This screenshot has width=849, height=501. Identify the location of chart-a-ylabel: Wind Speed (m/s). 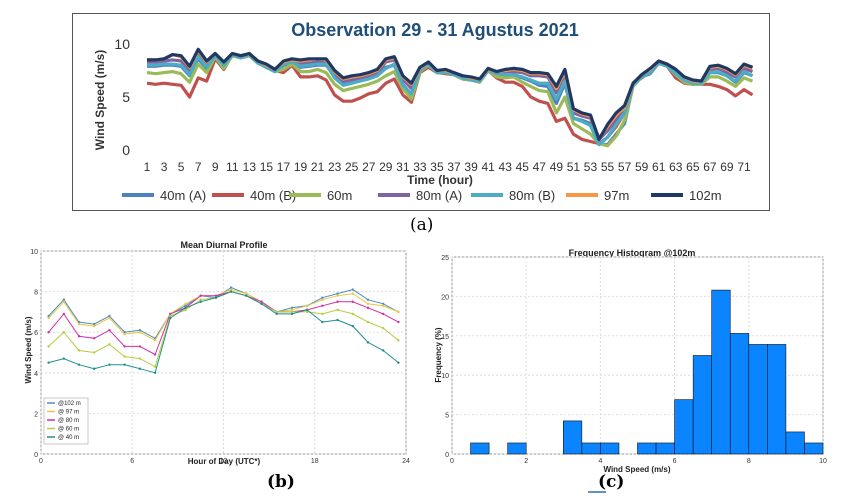
(100, 100).